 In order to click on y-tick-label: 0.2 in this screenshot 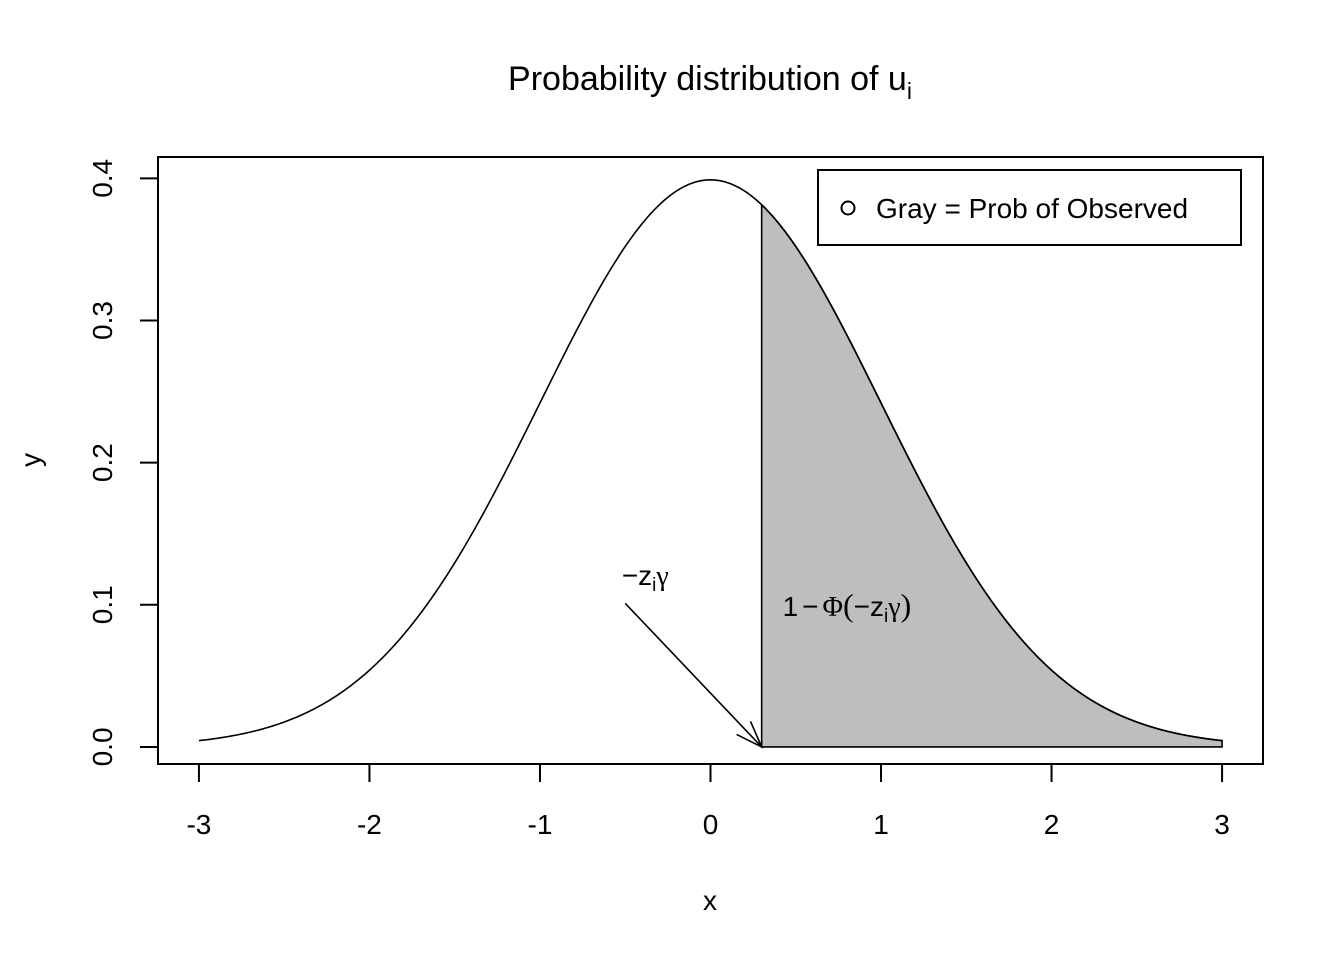, I will do `click(102, 462)`.